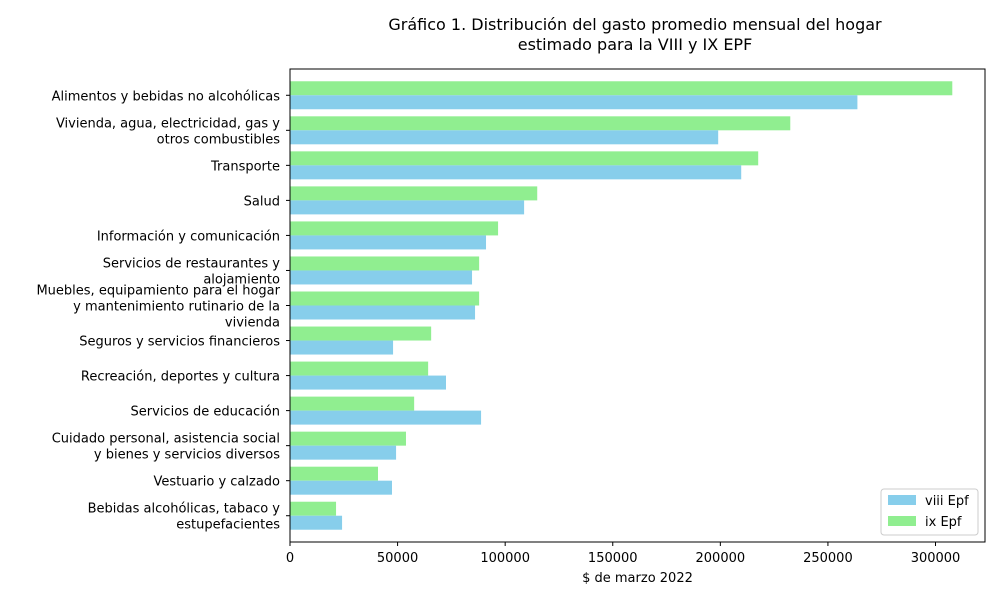 Image resolution: width=1000 pixels, height=604 pixels. What do you see at coordinates (166, 96) in the screenshot?
I see `y-tick-label: Alimentos y bebidas no alcohólicas` at bounding box center [166, 96].